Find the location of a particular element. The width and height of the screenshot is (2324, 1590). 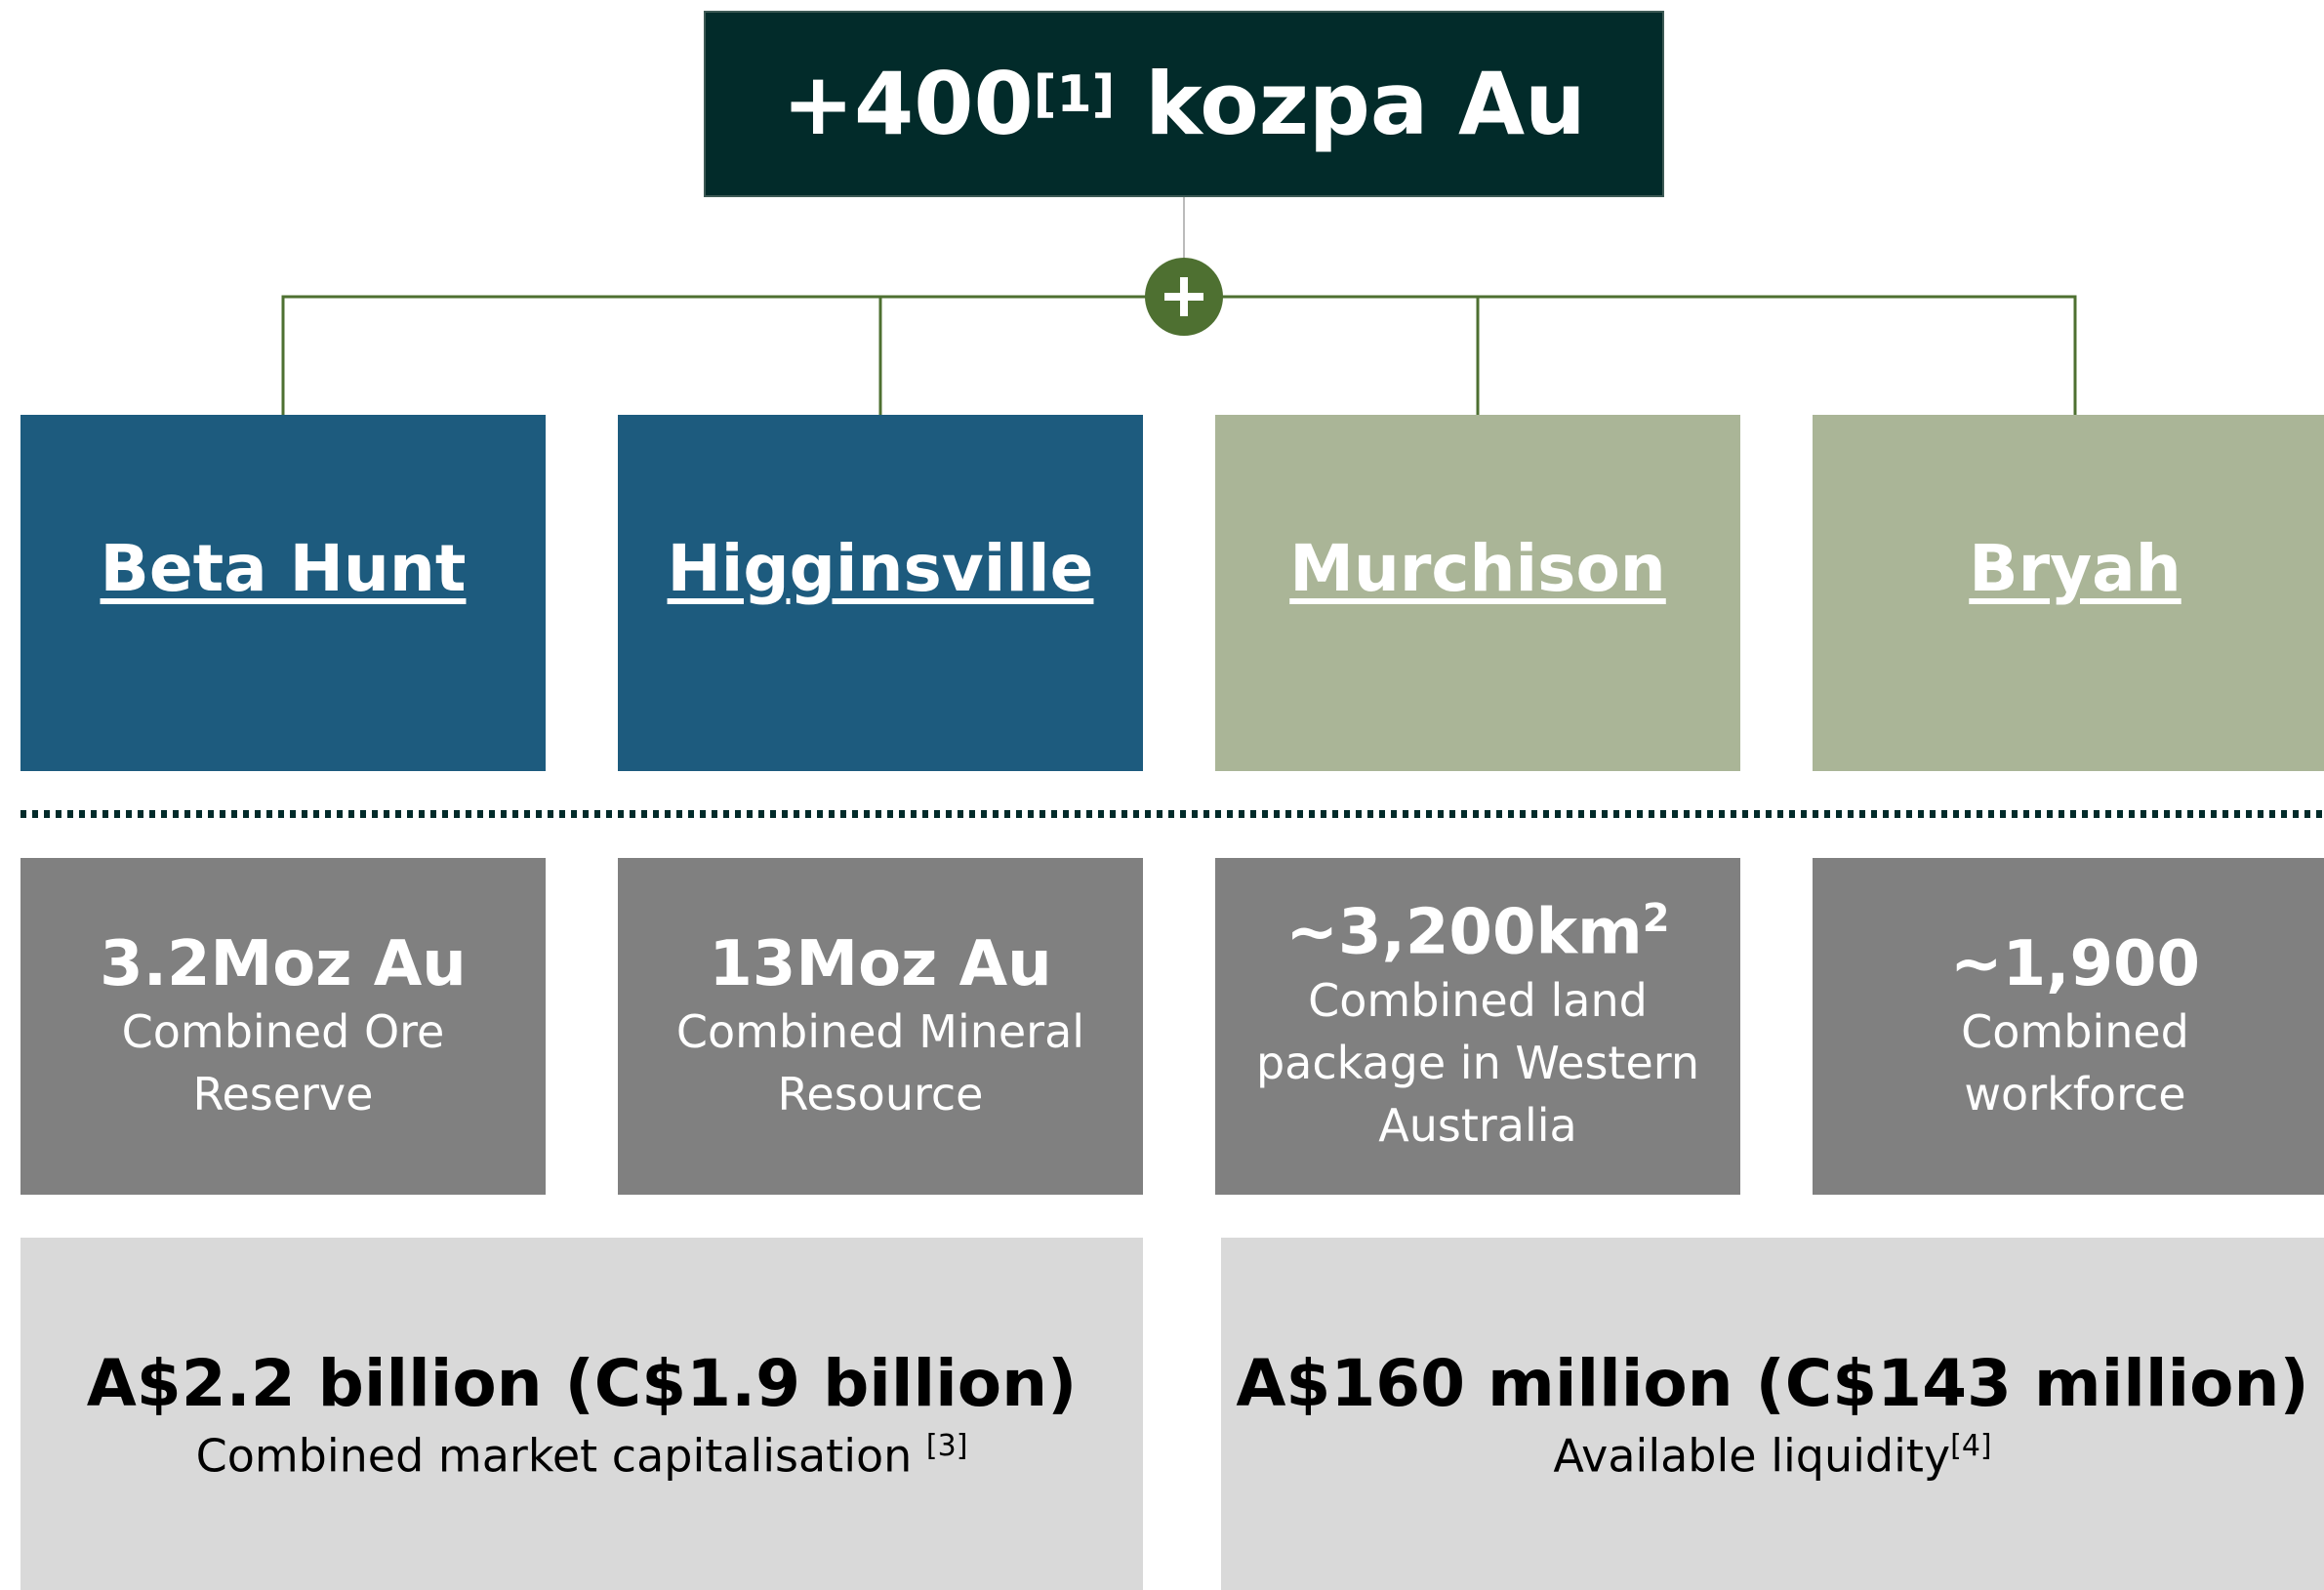

stat-value-line: 3.2Moz Au is located at coordinates (283, 964).